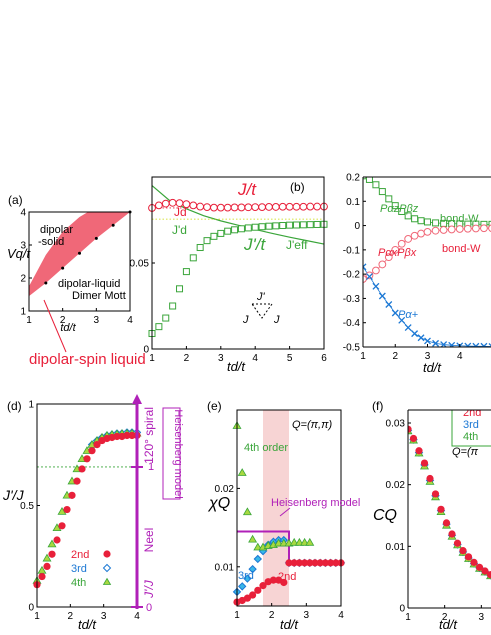 This screenshot has width=491, height=635. Describe the element at coordinates (352, 348) in the screenshot. I see `c-ytick-label: -0.5` at that location.